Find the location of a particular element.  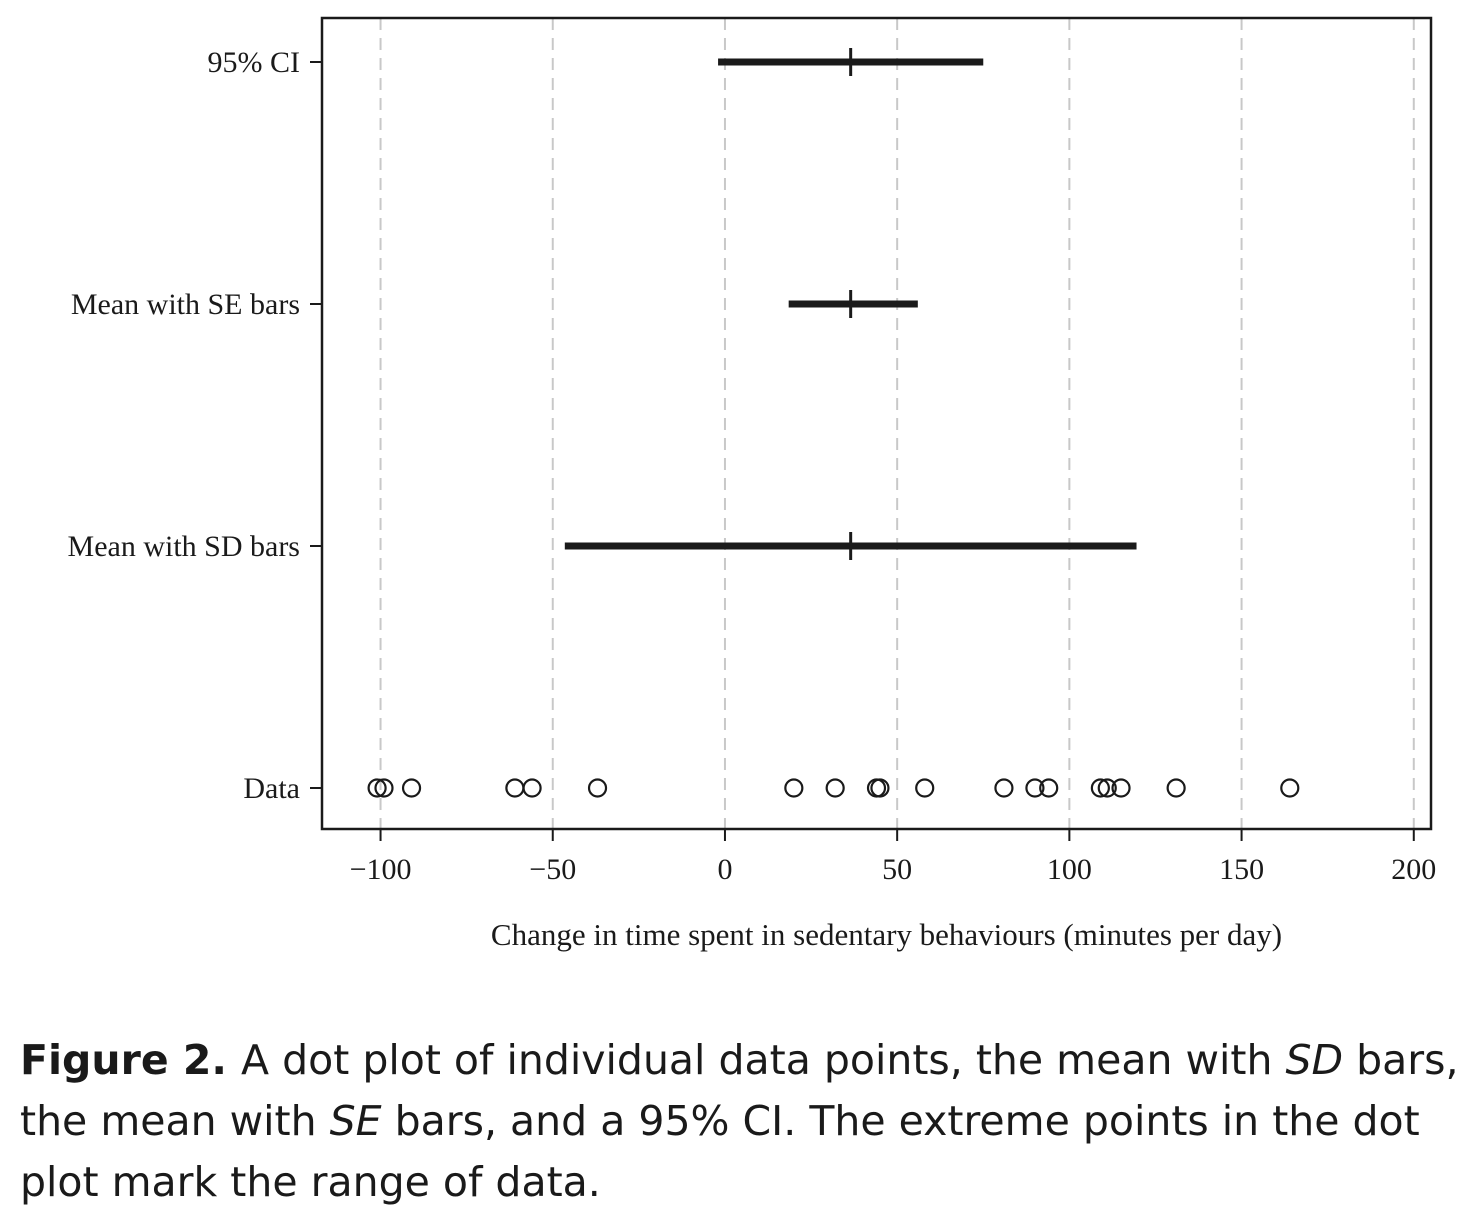

caption-se: SE is located at coordinates (355, 1121).